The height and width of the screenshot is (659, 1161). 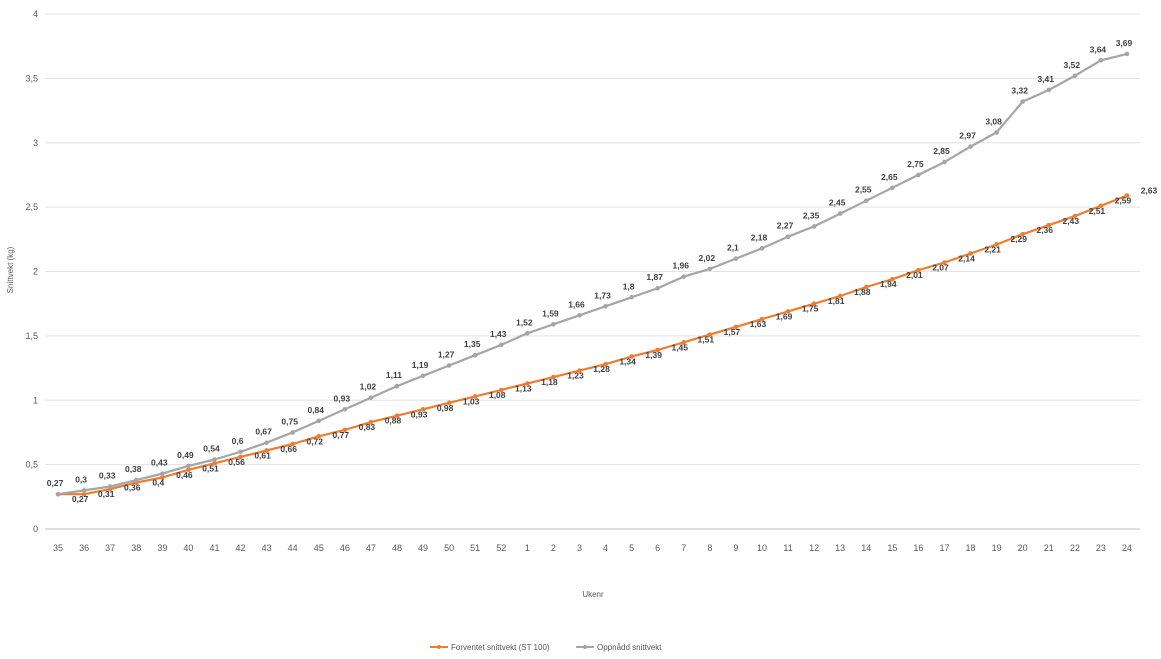 I want to click on x-tick-label: 23, so click(x=1101, y=548).